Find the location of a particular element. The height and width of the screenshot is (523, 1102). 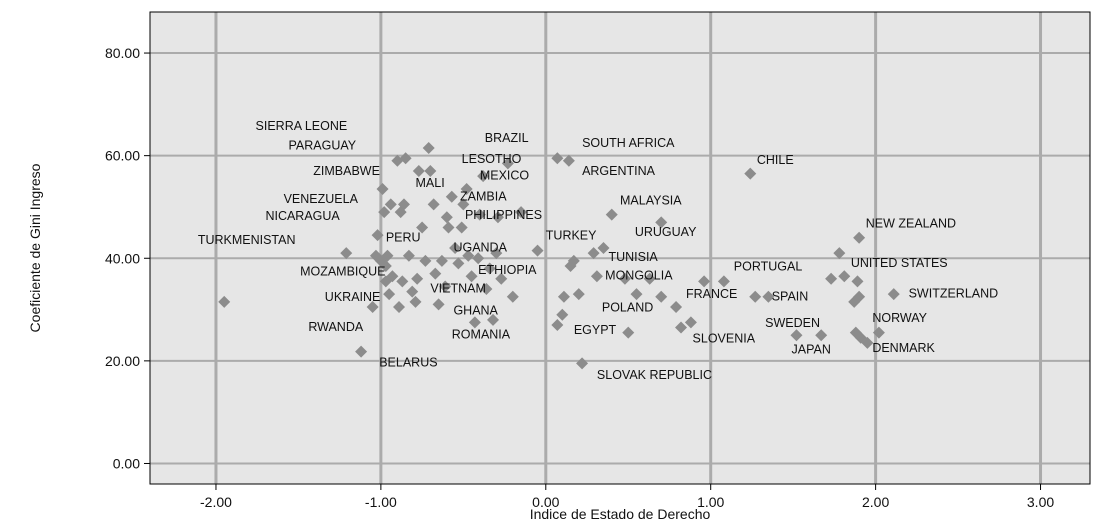

point-label: MALAYSIA is located at coordinates (651, 200).